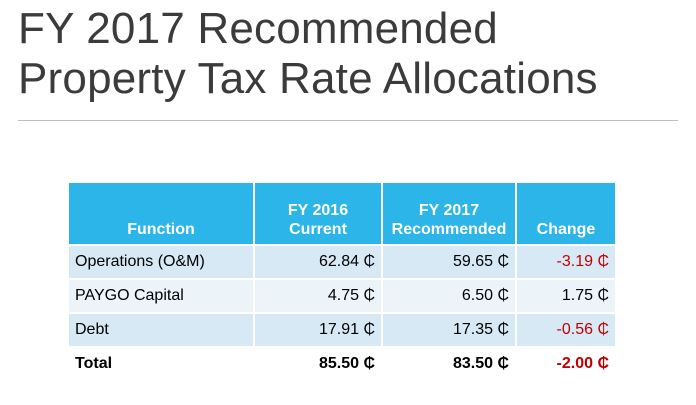  Describe the element at coordinates (565, 214) in the screenshot. I see `header-change: Change` at that location.